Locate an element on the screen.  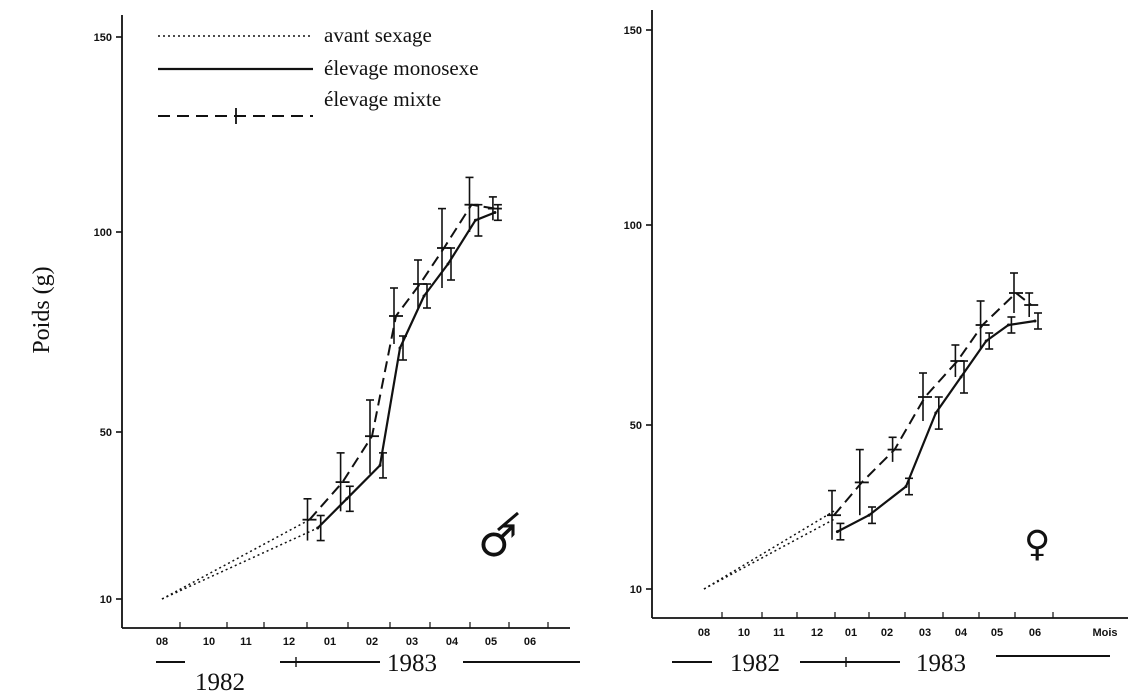
male-x-tick-label: 03 is located at coordinates (412, 642).